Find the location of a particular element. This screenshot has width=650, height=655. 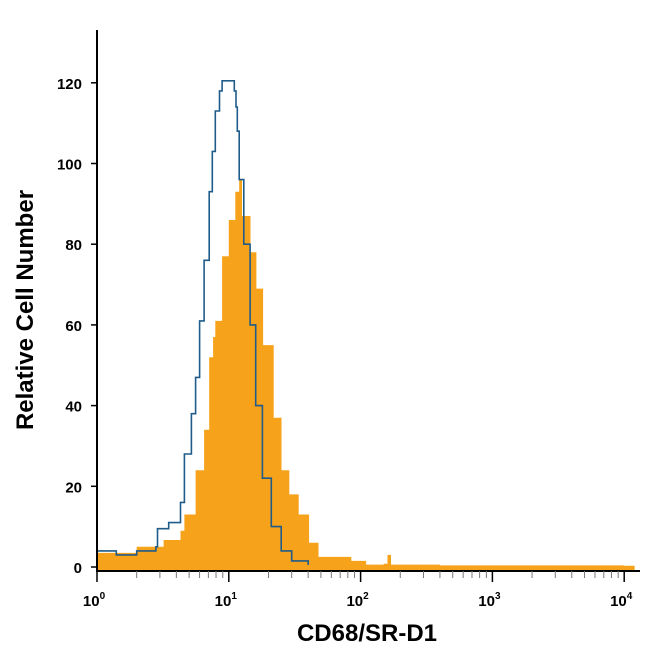

y-tick-label: 20 is located at coordinates (73, 487).